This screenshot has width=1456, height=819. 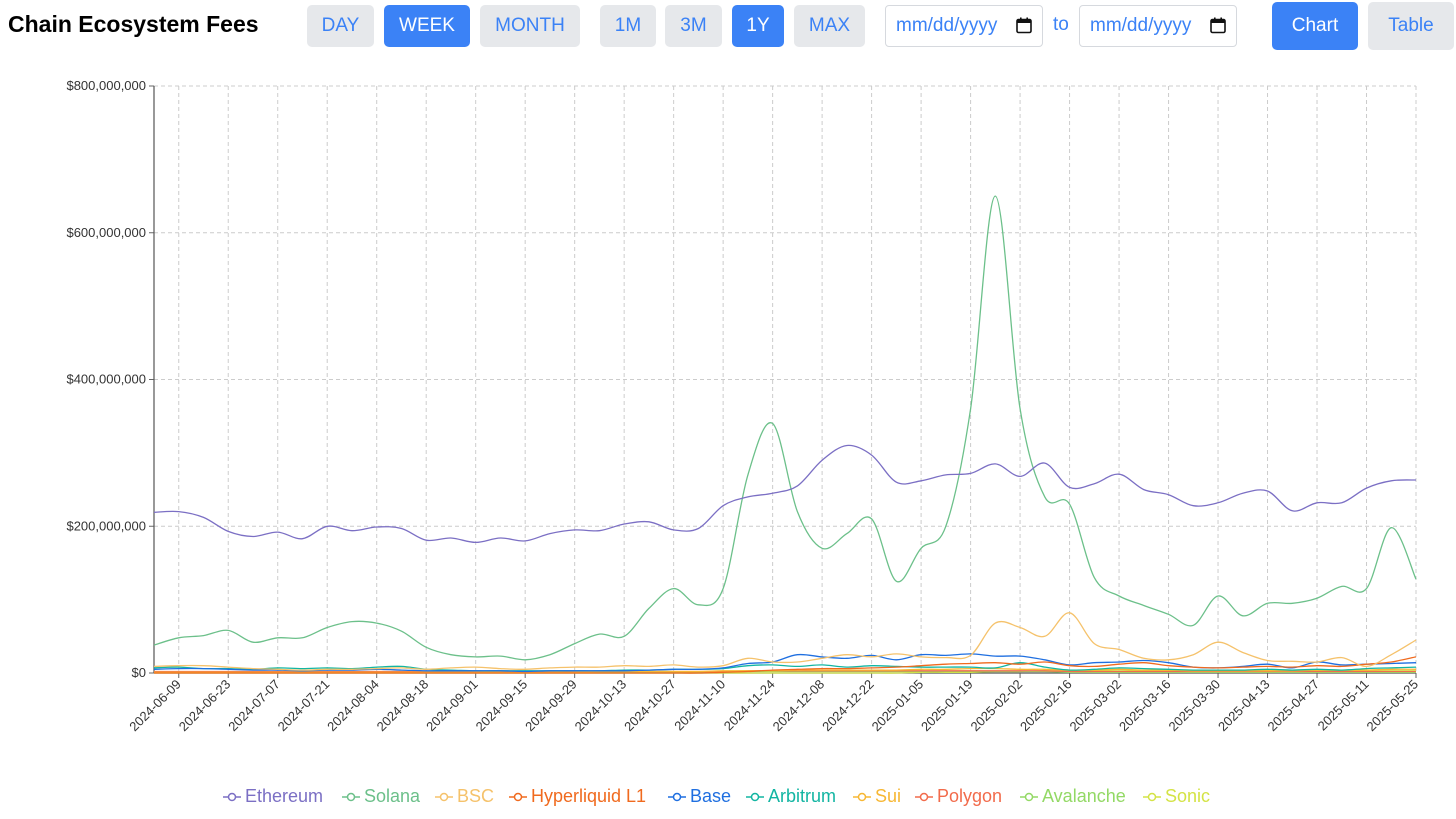 What do you see at coordinates (947, 706) in the screenshot?
I see `x-tick-label: 2025-01-19` at bounding box center [947, 706].